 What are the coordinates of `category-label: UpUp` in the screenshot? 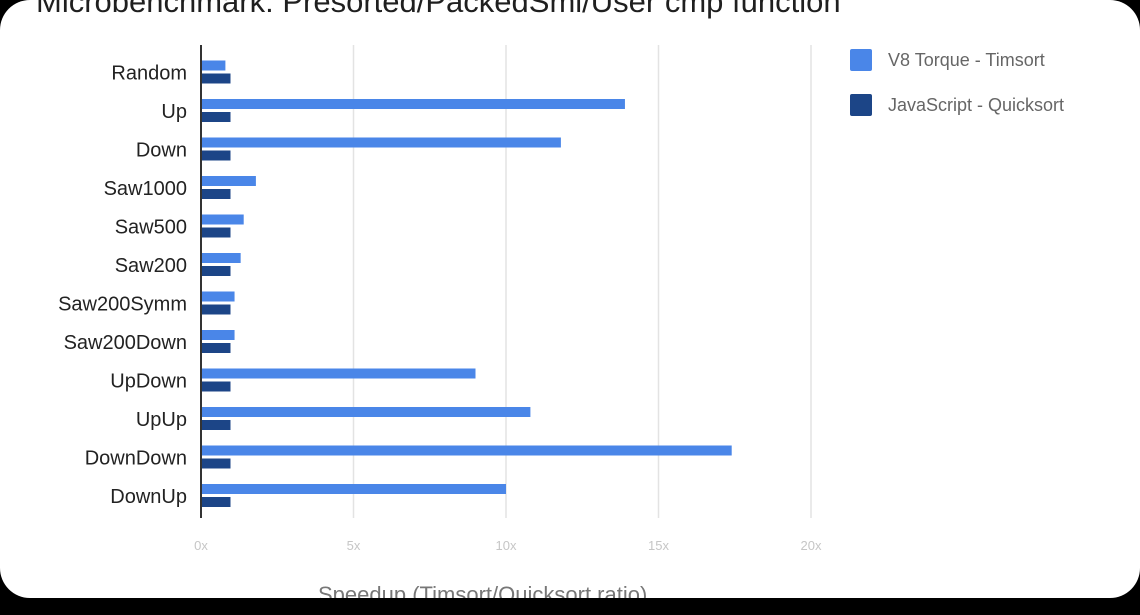 It's located at (161, 420).